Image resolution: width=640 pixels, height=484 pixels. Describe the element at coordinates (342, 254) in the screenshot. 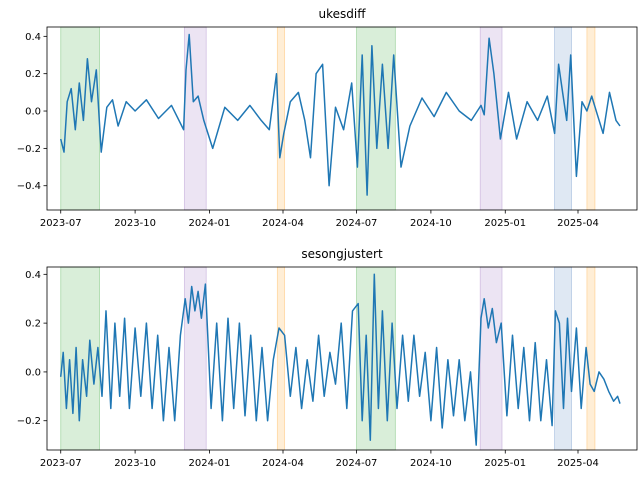

I see `panel-title: sesongjustert` at that location.